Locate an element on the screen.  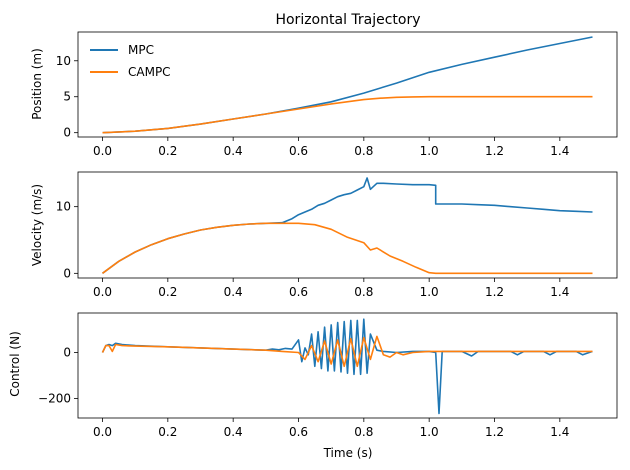
control-x-tick-label: 0.2 is located at coordinates (167, 432).